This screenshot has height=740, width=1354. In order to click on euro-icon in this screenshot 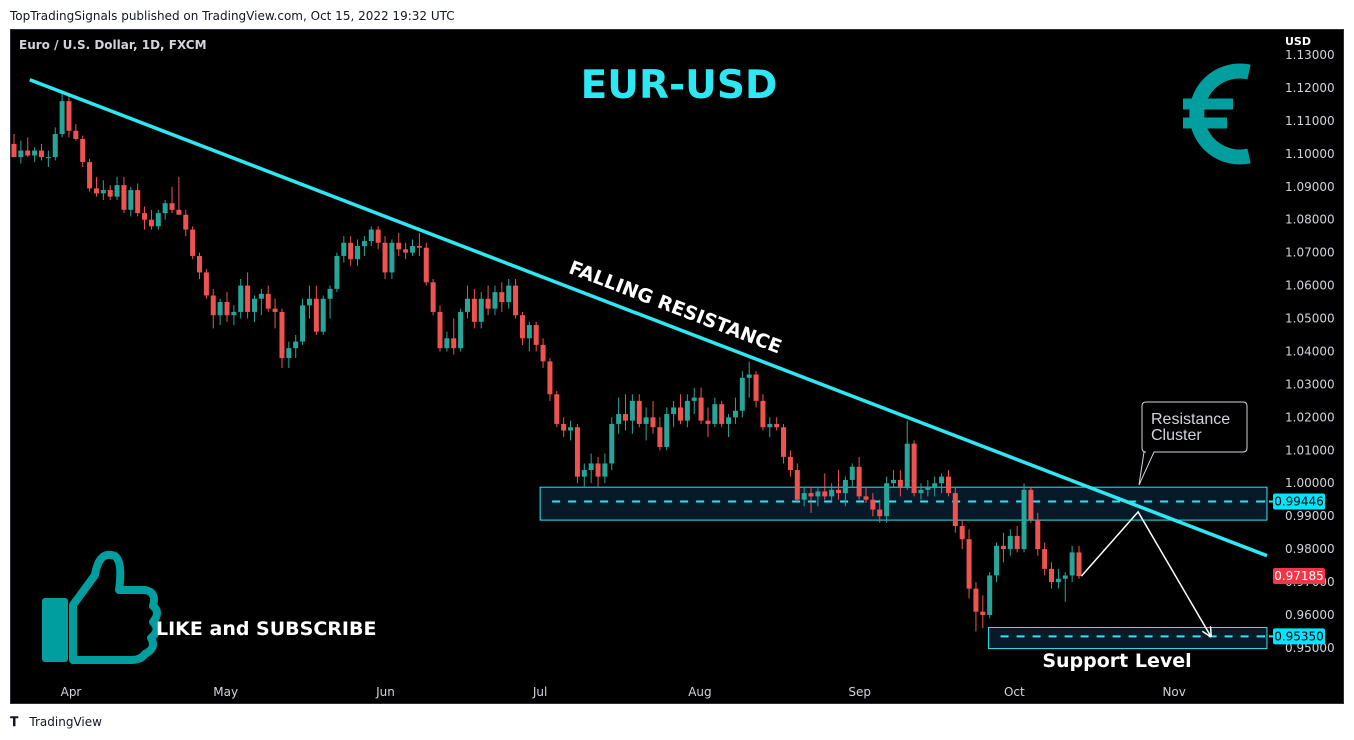, I will do `click(1217, 114)`.